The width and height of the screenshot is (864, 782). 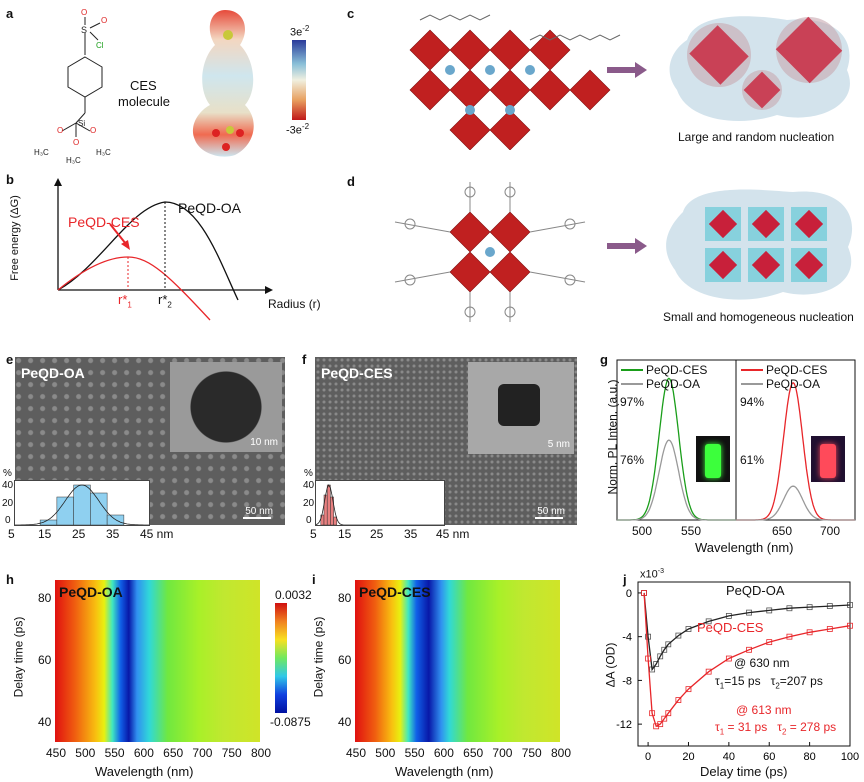 I want to click on ytick: 40, so click(x=345, y=722).